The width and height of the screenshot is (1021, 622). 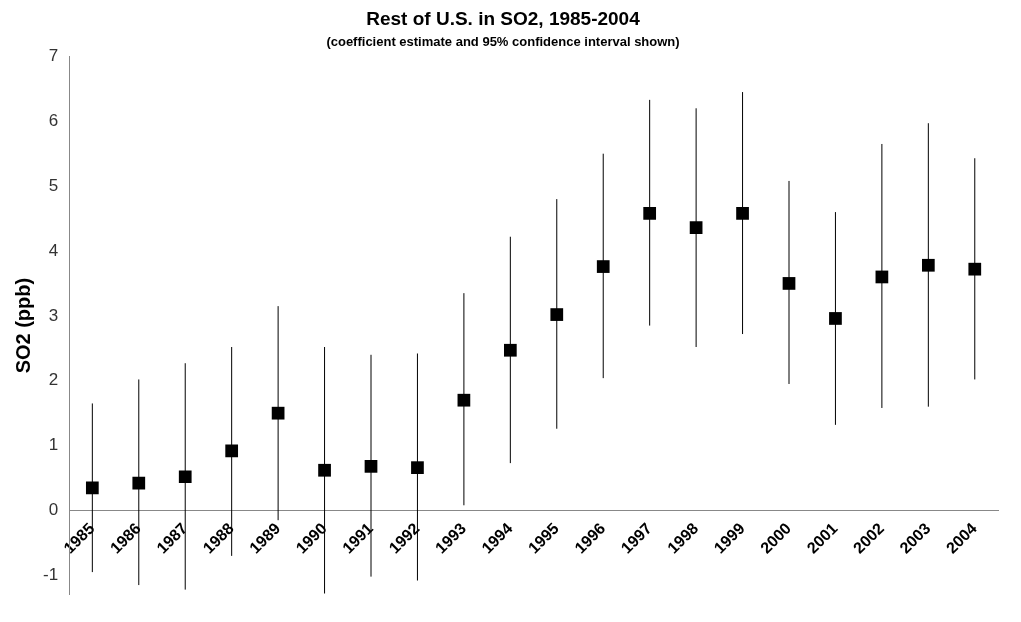 I want to click on y-axis-title: SO2 (ppb), so click(x=22, y=325).